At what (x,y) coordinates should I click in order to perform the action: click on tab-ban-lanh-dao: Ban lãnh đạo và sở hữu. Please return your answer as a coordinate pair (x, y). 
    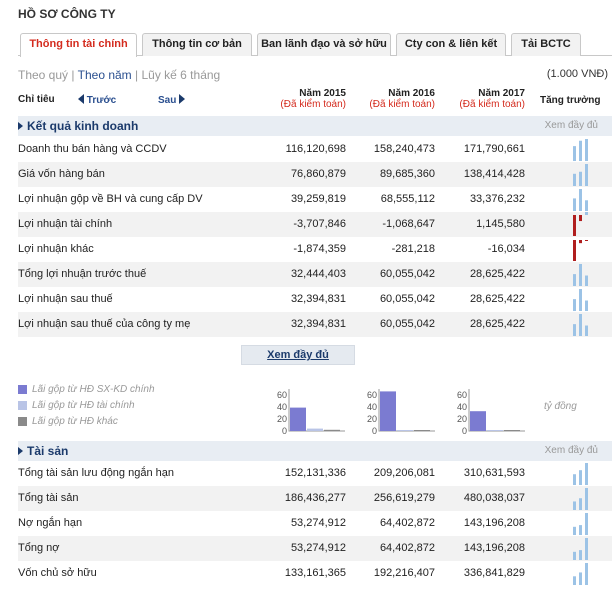
    Looking at the image, I should click on (324, 44).